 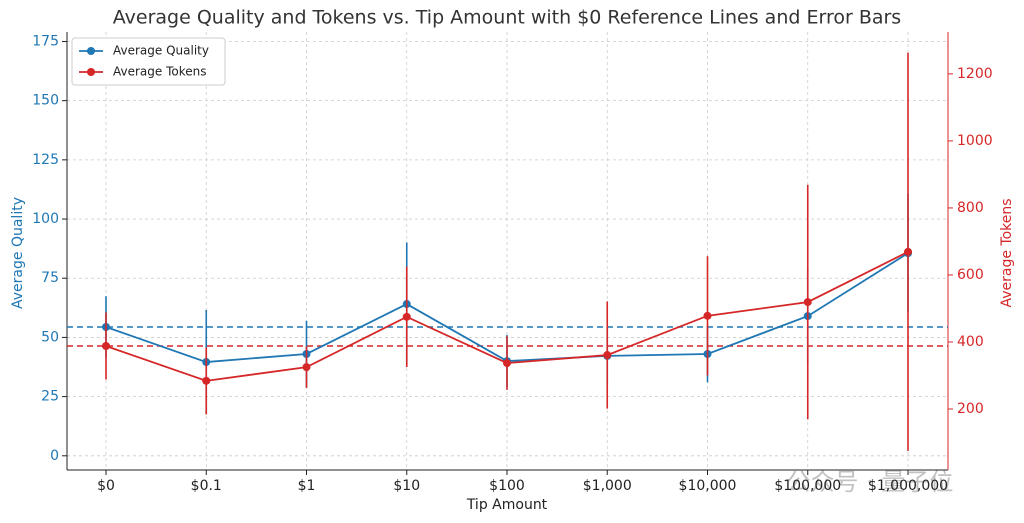 What do you see at coordinates (975, 74) in the screenshot?
I see `y2-tick-label: 1200` at bounding box center [975, 74].